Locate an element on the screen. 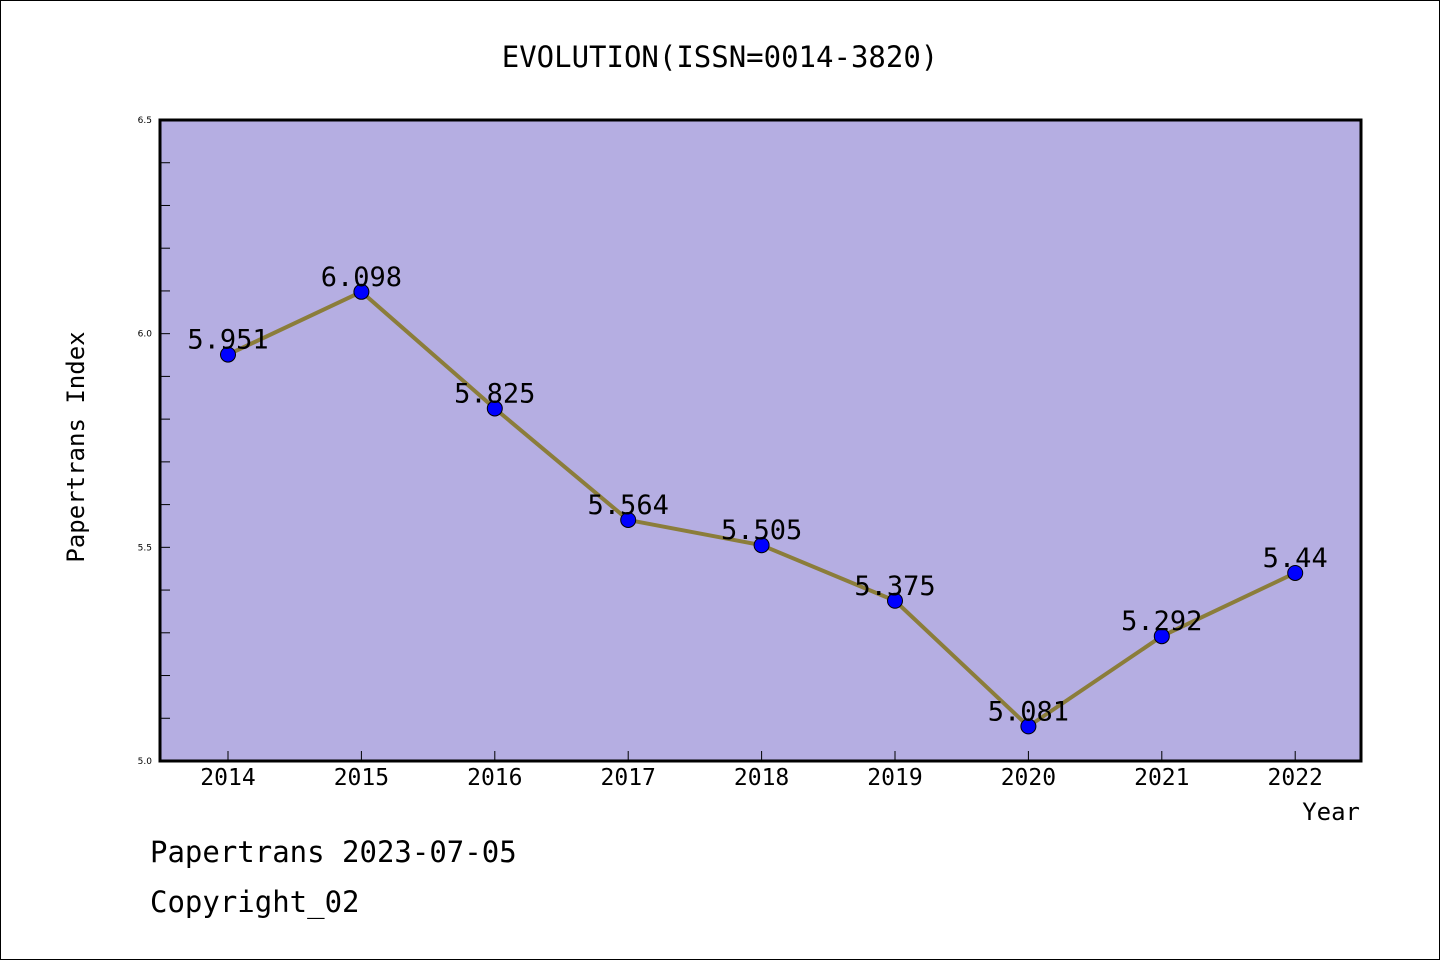  y-axis: 5.0 5.5 6.0 6.5 is located at coordinates (154, 441).